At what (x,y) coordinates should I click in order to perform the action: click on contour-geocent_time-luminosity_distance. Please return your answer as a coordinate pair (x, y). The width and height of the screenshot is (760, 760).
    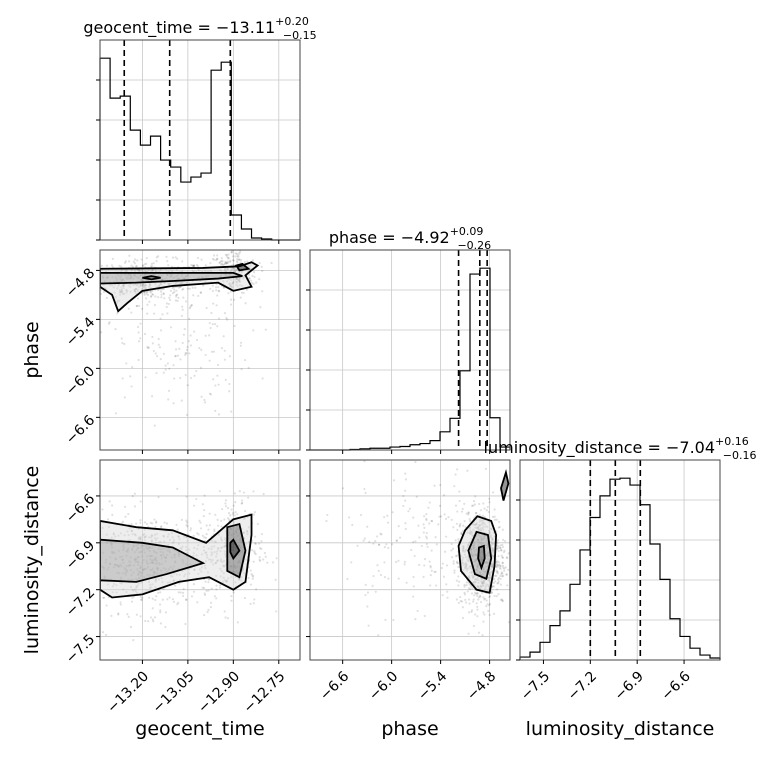
    Looking at the image, I should click on (236, 550).